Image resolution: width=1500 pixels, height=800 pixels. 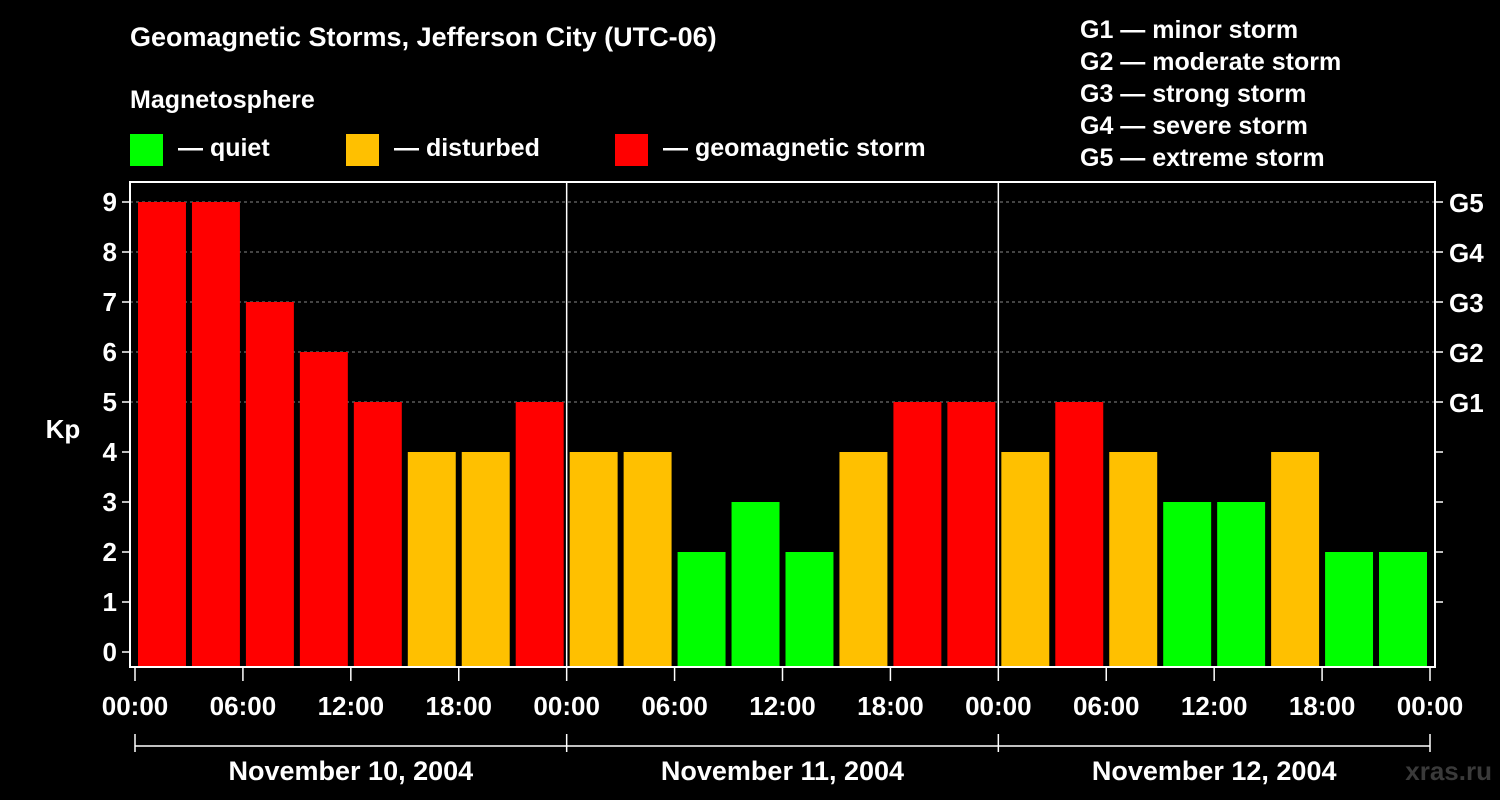 I want to click on legend-item-storm: — geomagnetic storm, so click(x=770, y=150).